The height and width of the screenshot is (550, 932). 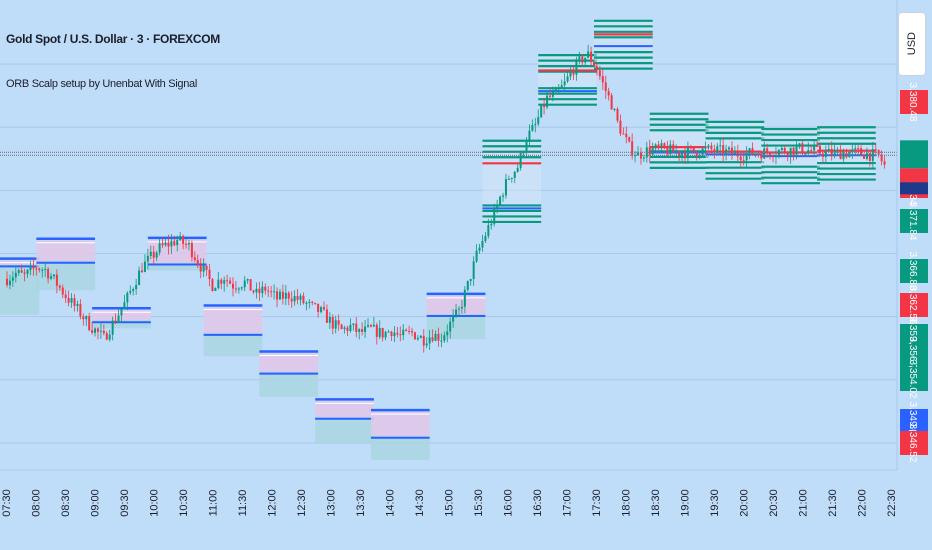 What do you see at coordinates (101, 84) in the screenshot?
I see `indicator-title: ORB Scalp setup by Unenbat With Signal` at bounding box center [101, 84].